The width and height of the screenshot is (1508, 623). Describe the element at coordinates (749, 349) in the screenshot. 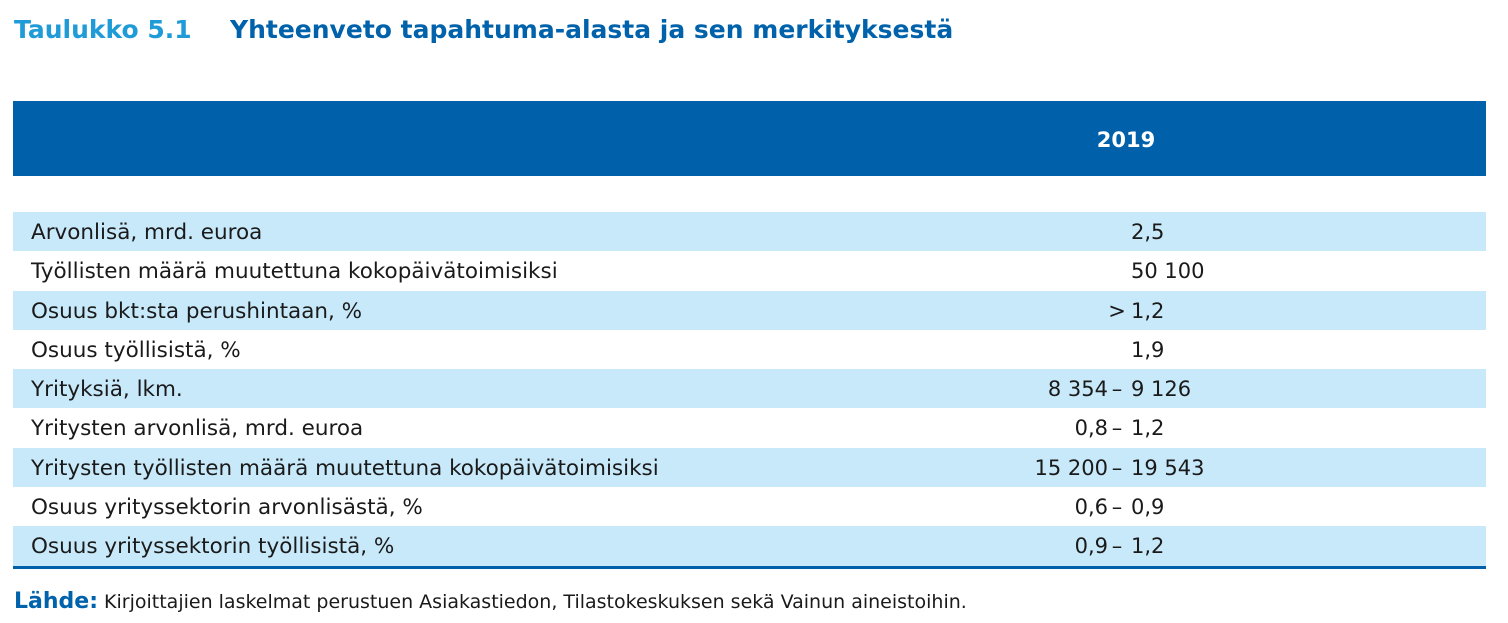

I see `table-row: Osuus työllisistä, % 1,9` at that location.